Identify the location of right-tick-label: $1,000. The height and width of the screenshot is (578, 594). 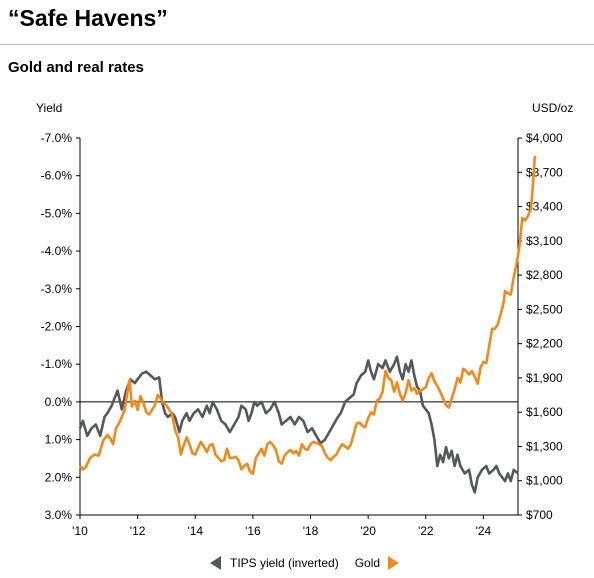
(544, 481).